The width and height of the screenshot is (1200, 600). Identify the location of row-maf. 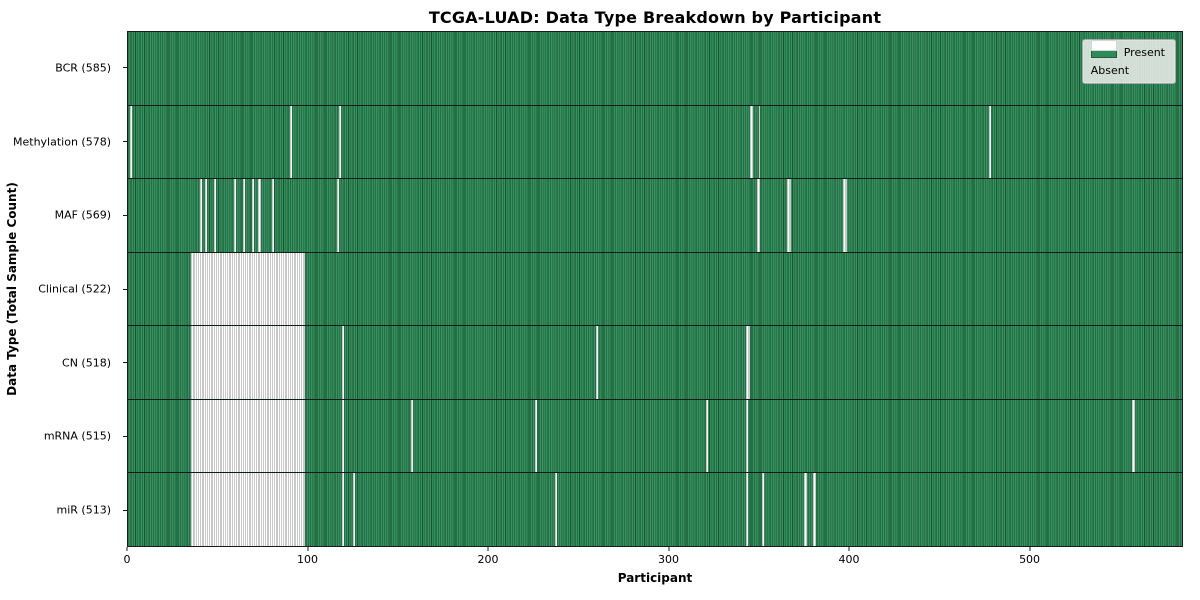
(655, 215).